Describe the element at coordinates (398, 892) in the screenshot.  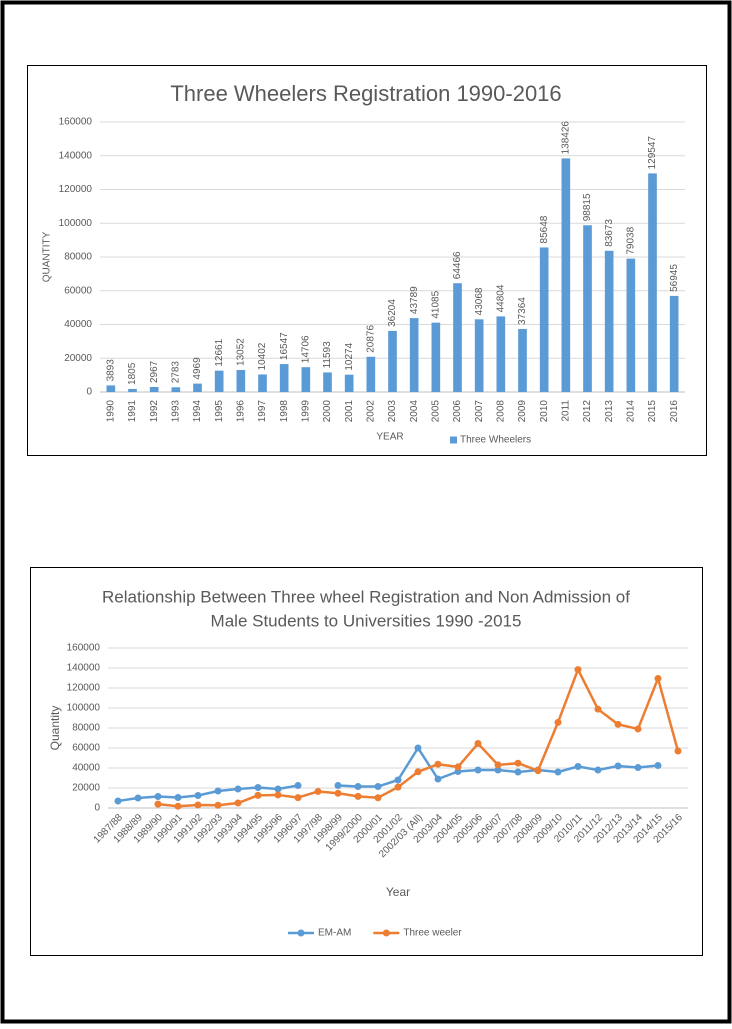
I see `x-axis-label: Year` at that location.